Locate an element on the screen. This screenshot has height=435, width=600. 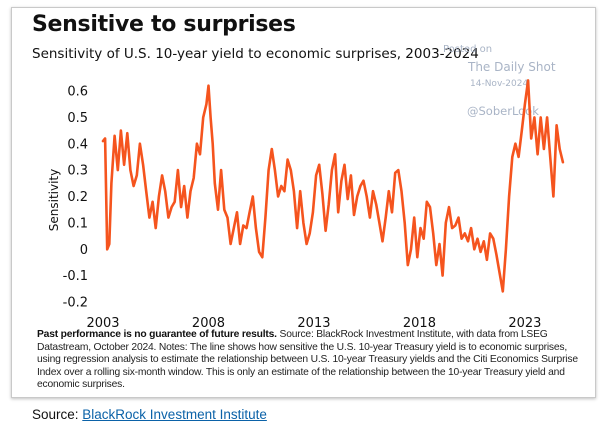
x-tick-label: 2003 is located at coordinates (102, 323).